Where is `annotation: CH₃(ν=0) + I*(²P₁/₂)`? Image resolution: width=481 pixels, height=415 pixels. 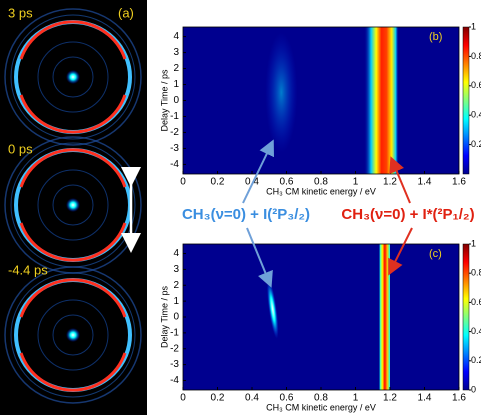 annotation: CH₃(ν=0) + I*(²P₁/₂) is located at coordinates (407, 214).